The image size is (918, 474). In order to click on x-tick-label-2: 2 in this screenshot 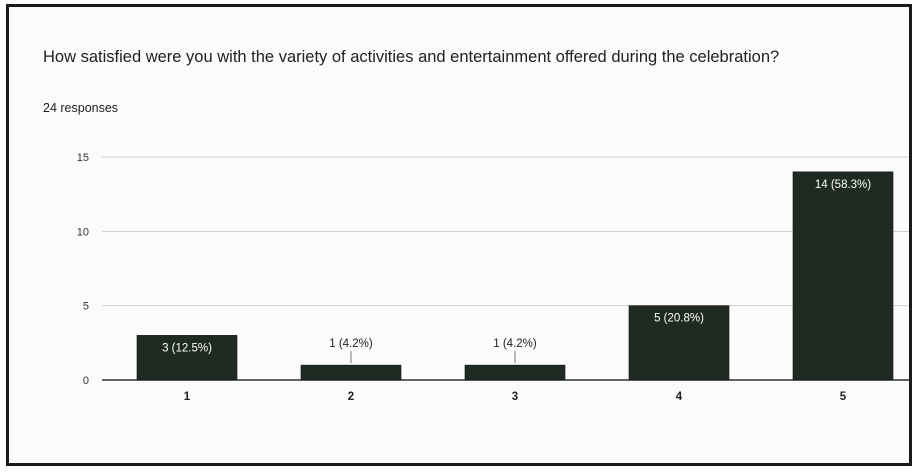, I will do `click(351, 397)`.